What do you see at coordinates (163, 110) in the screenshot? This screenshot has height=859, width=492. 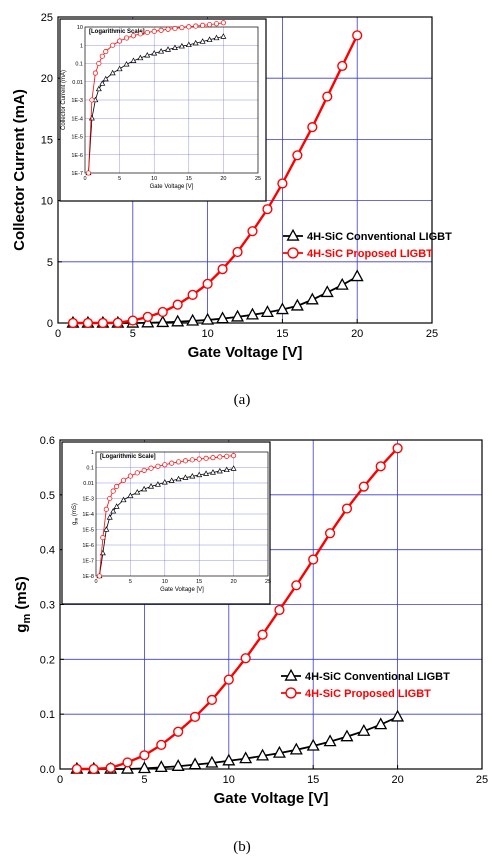 I see `a-inset-frame` at bounding box center [163, 110].